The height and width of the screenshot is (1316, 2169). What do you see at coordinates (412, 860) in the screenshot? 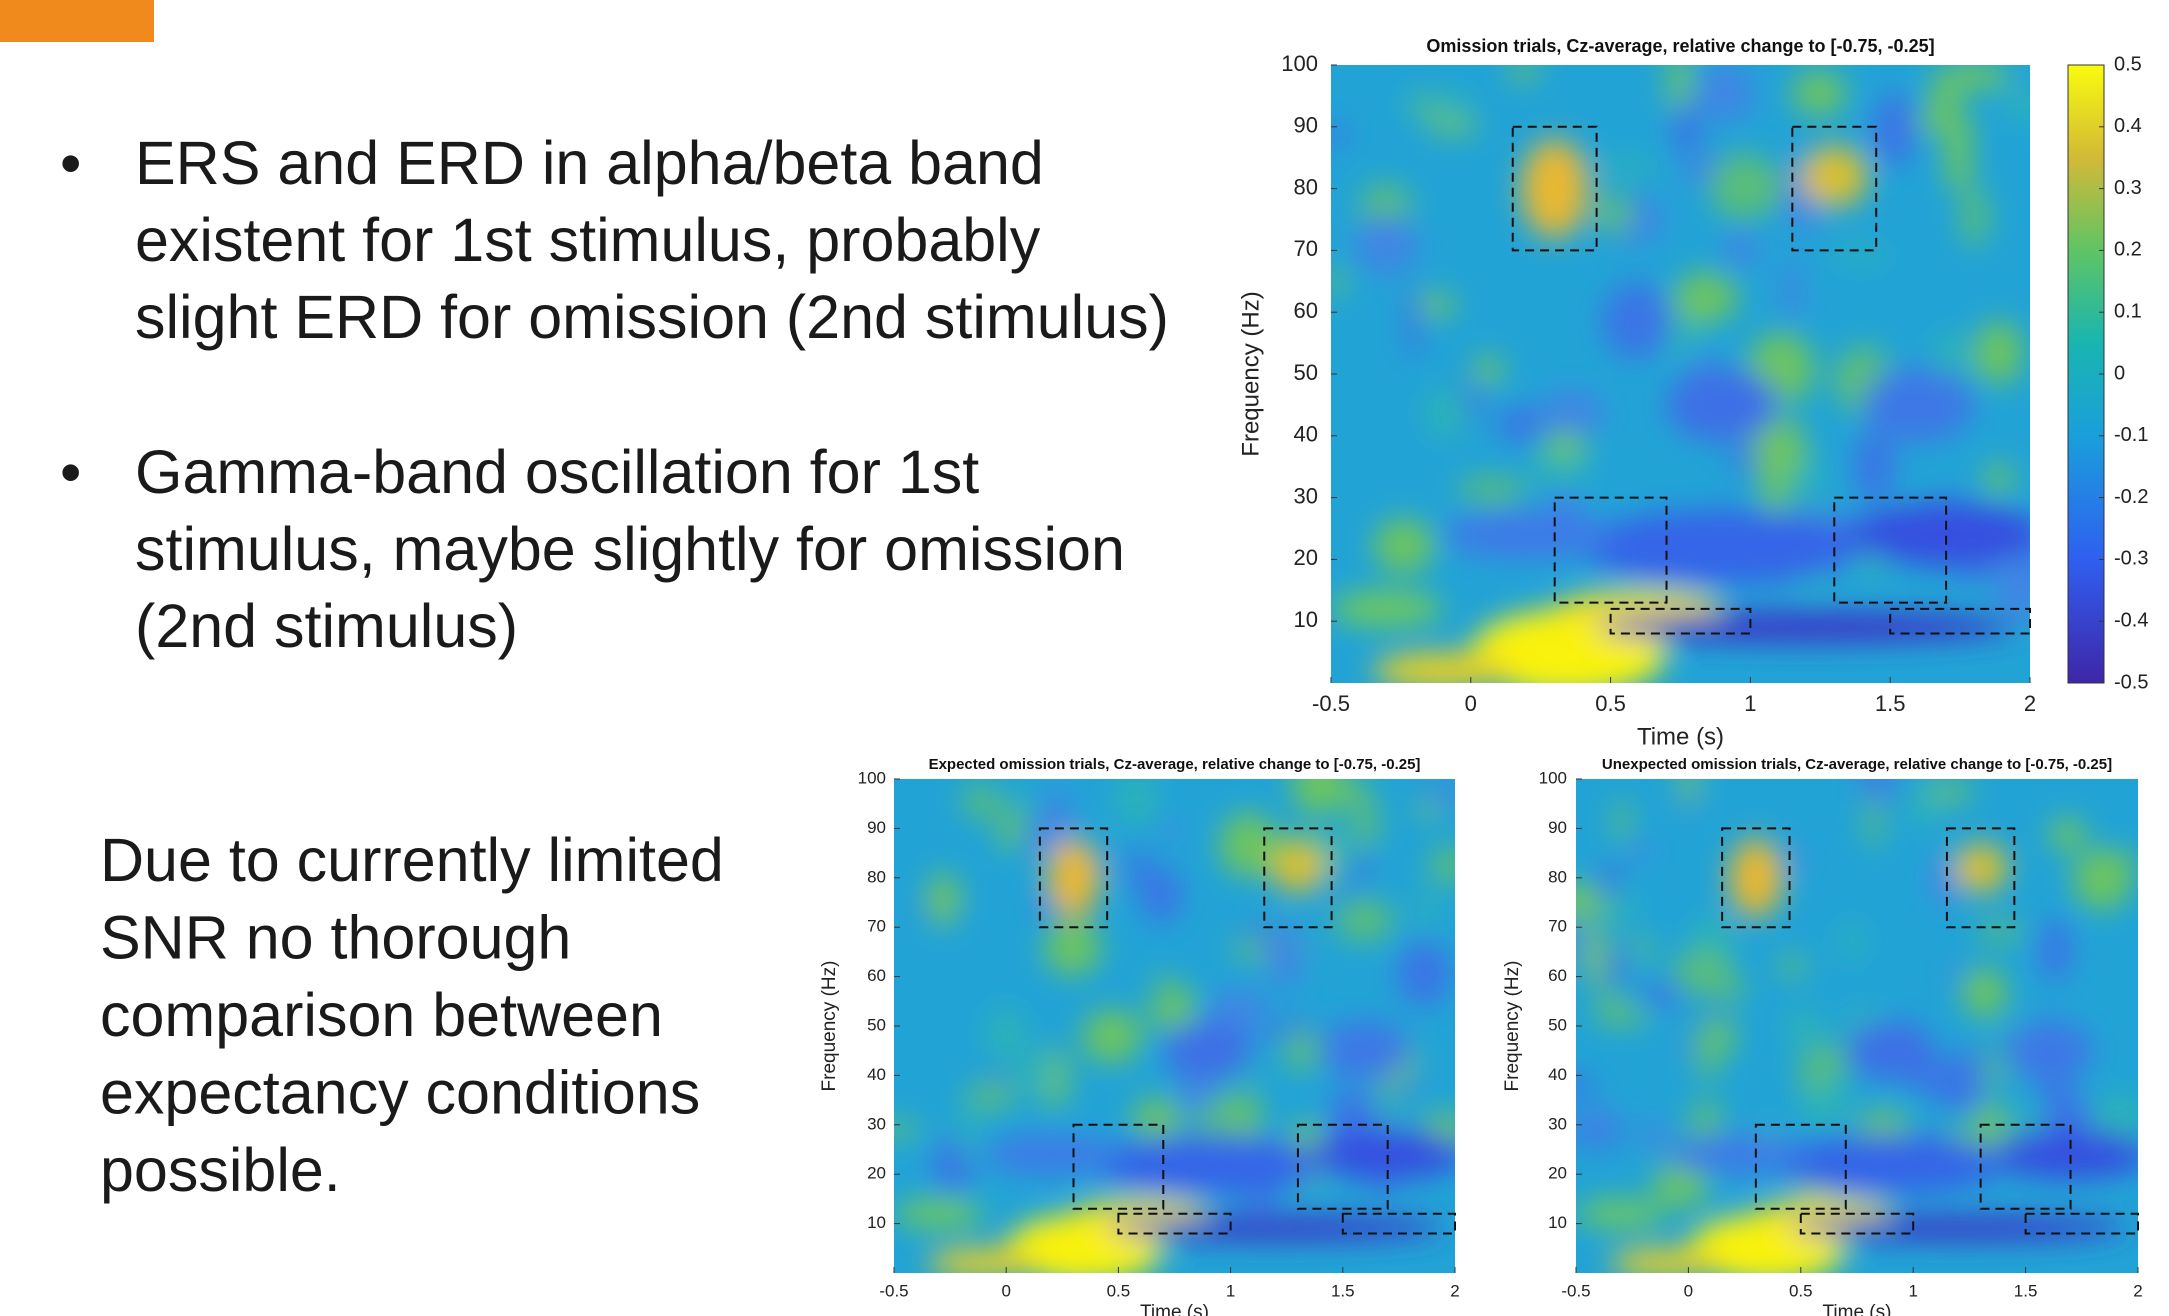
I see `note-text: Due to currently limited` at bounding box center [412, 860].